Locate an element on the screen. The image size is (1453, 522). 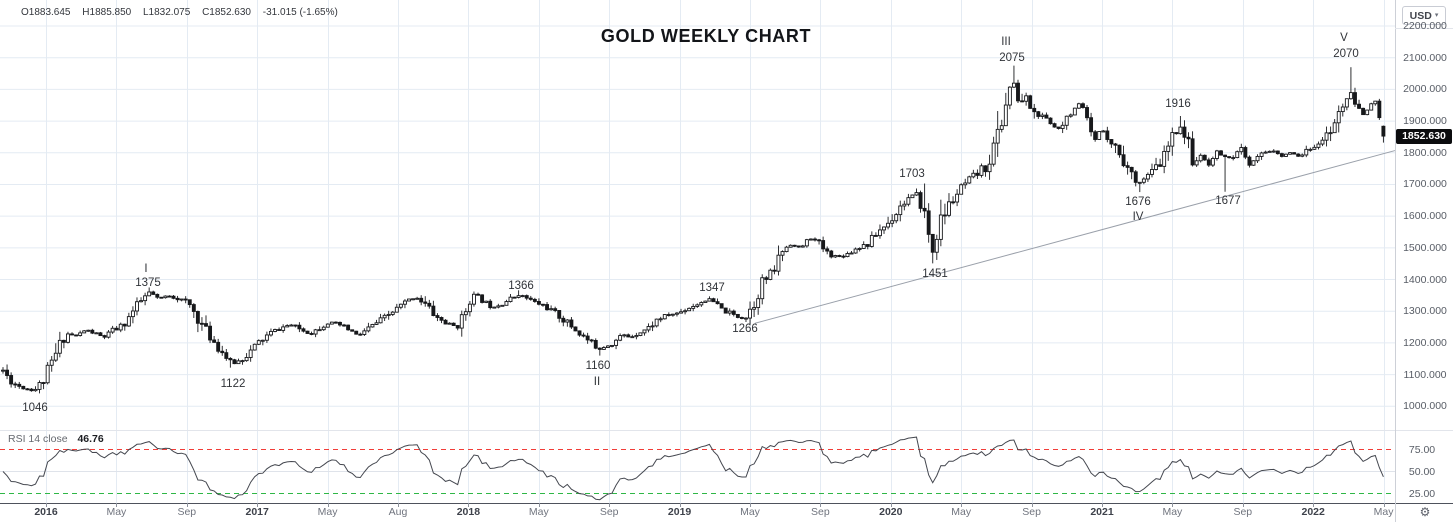
rsi-legend: RSI 14 close 46.76 is located at coordinates (56, 439).